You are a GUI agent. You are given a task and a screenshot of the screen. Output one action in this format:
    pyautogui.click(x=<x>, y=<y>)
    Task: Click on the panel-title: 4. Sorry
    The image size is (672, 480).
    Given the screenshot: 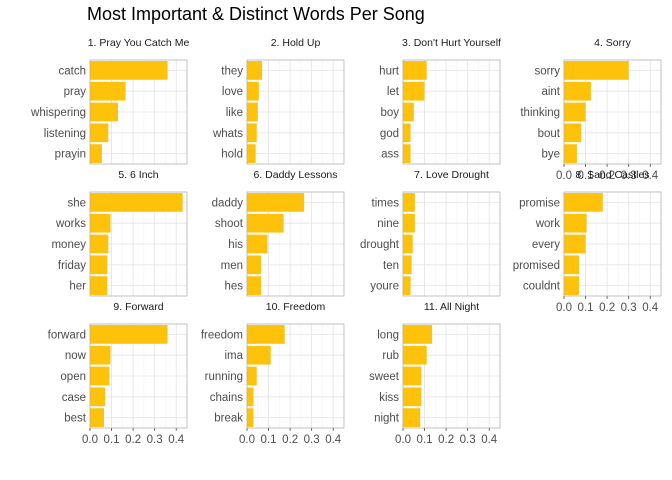 What is the action you would take?
    pyautogui.click(x=613, y=43)
    